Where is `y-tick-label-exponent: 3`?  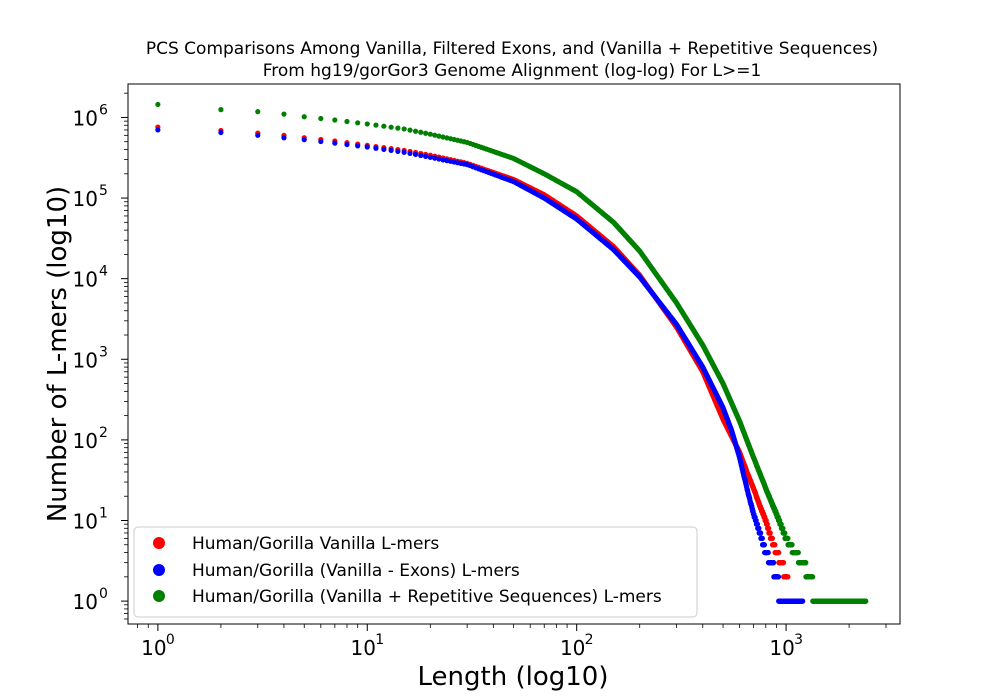 y-tick-label-exponent: 3 is located at coordinates (103, 352).